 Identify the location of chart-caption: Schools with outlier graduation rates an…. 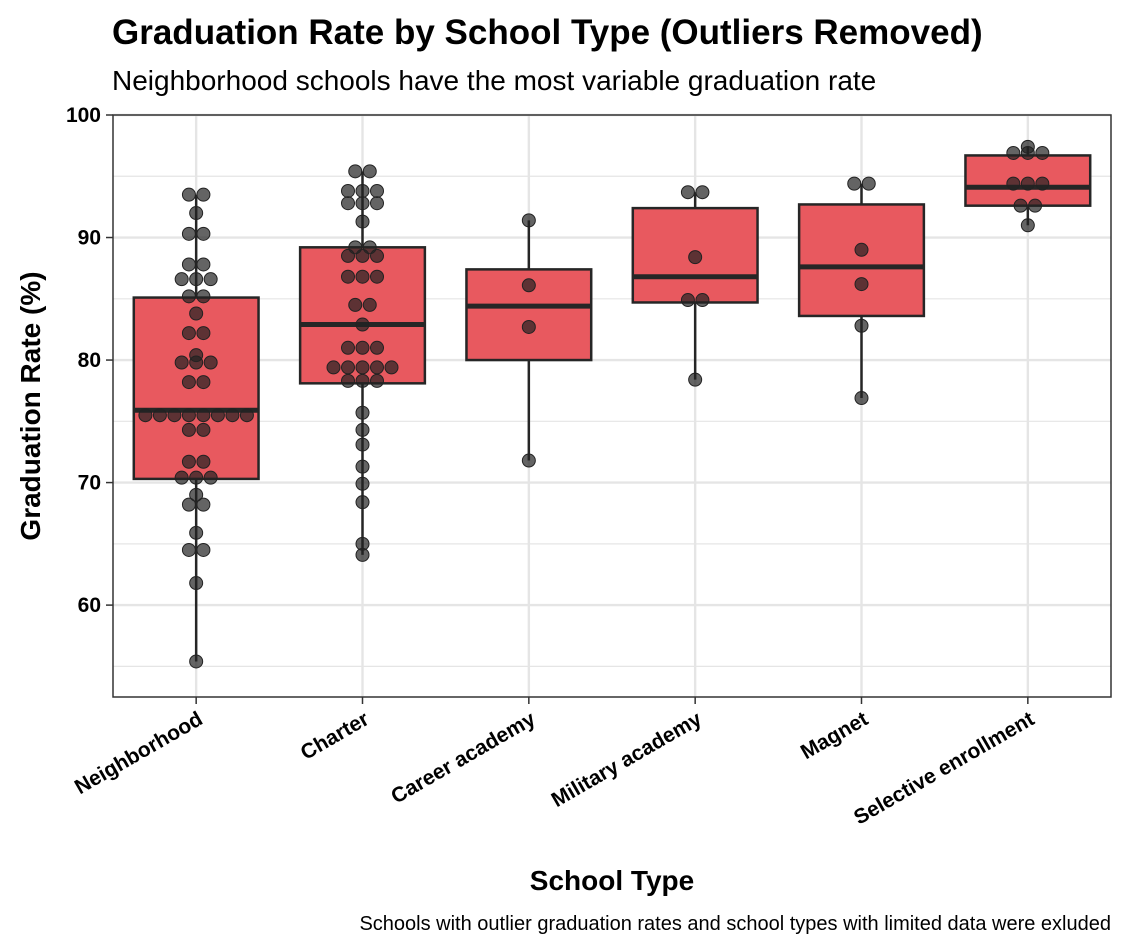
(735, 924).